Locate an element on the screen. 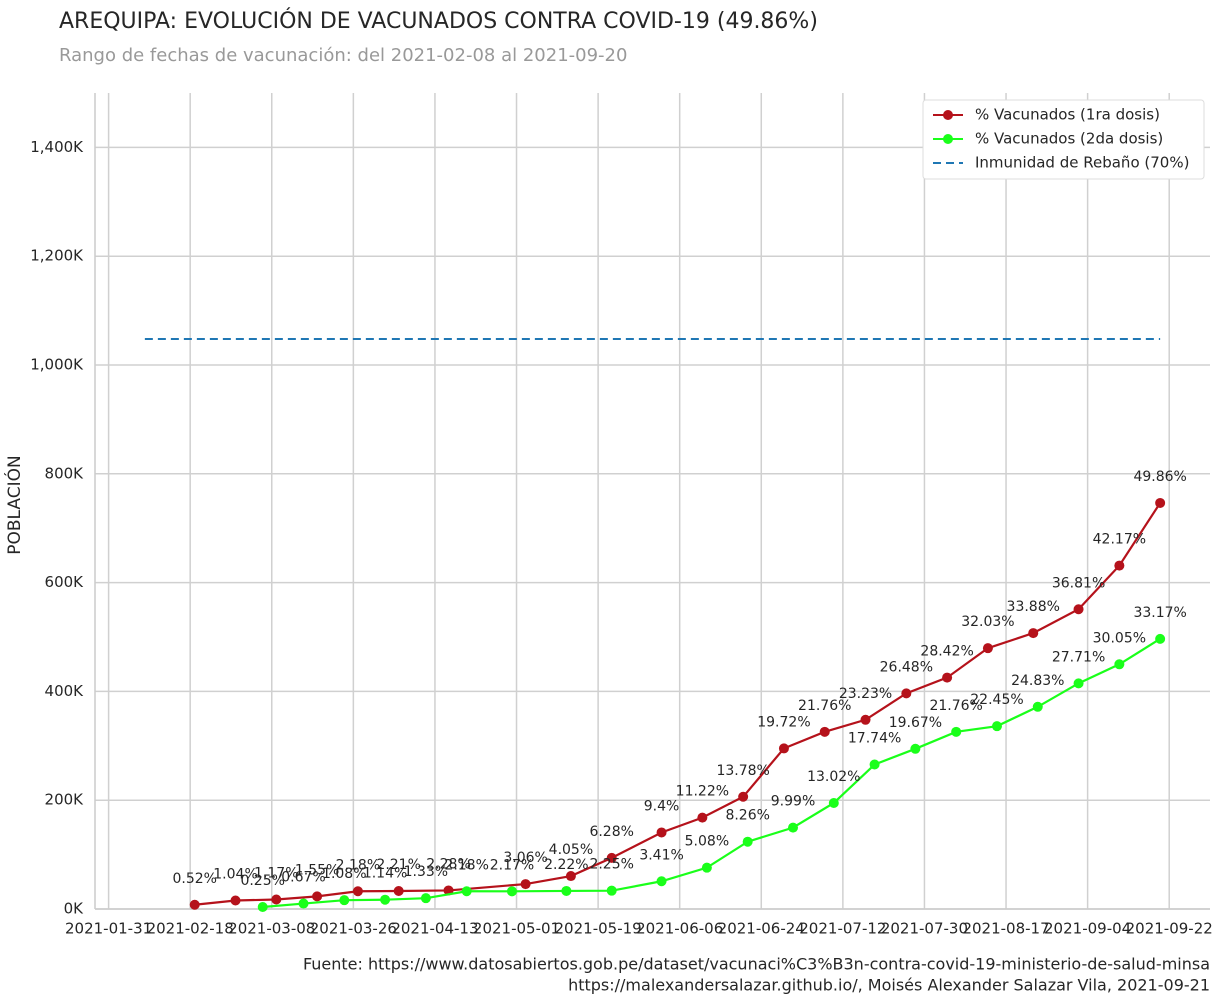 The image size is (1217, 1001). y-tick-label: 200K is located at coordinates (65, 800).